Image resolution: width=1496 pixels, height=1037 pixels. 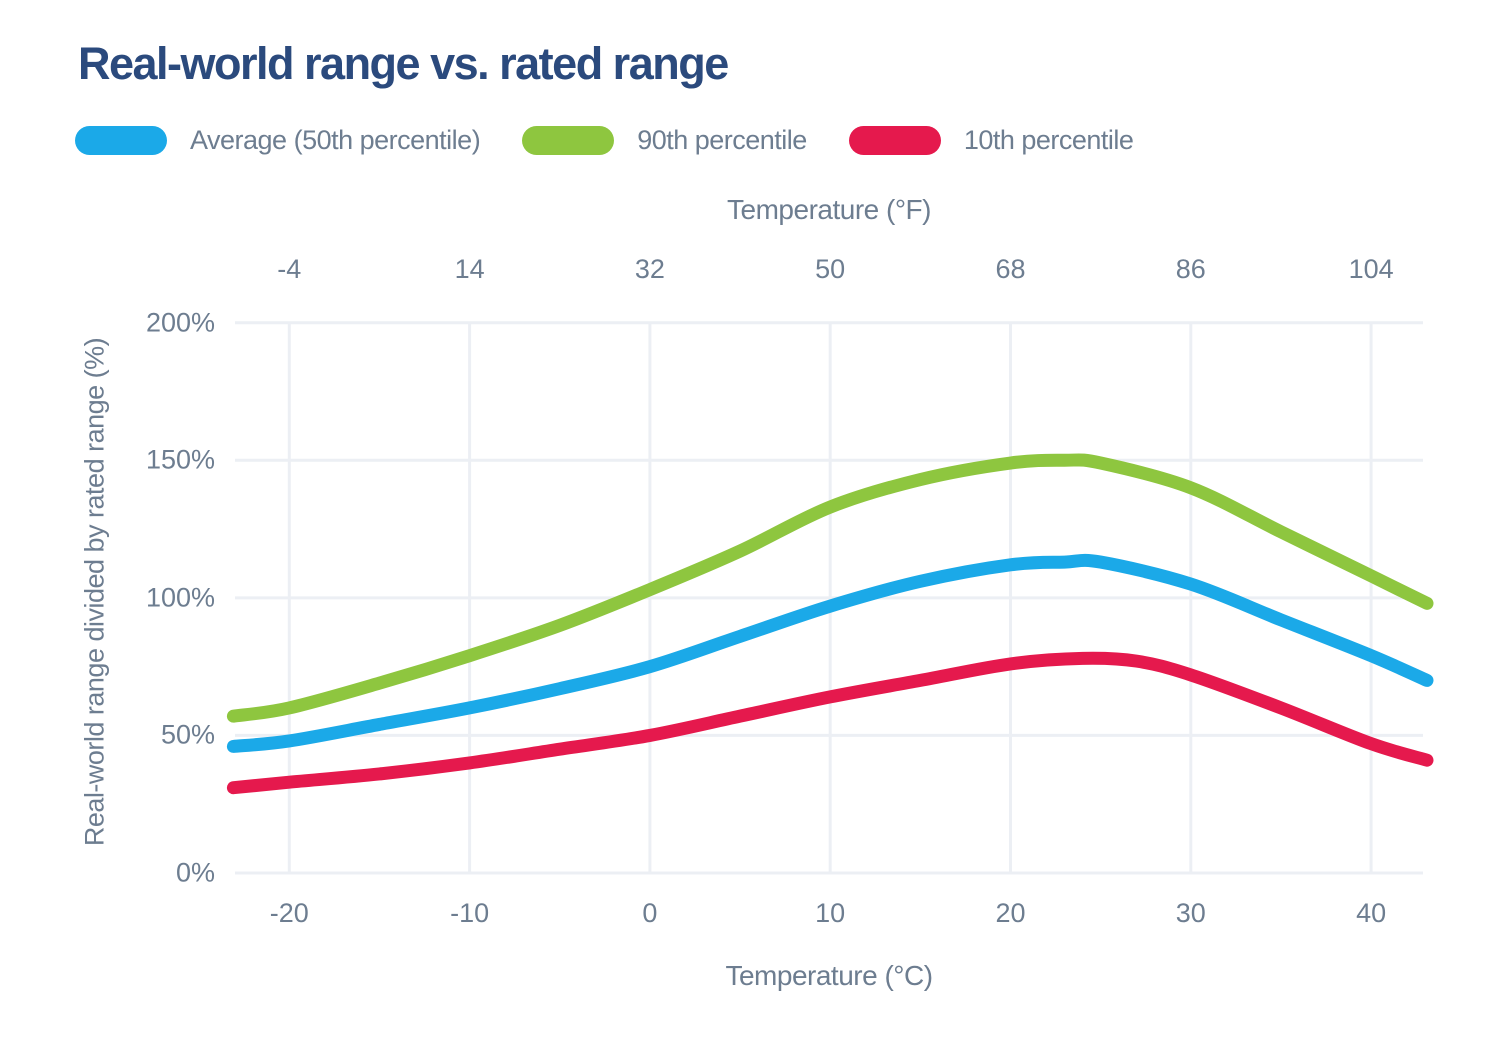 What do you see at coordinates (650, 913) in the screenshot?
I see `bottom-axis-tick-label: 0` at bounding box center [650, 913].